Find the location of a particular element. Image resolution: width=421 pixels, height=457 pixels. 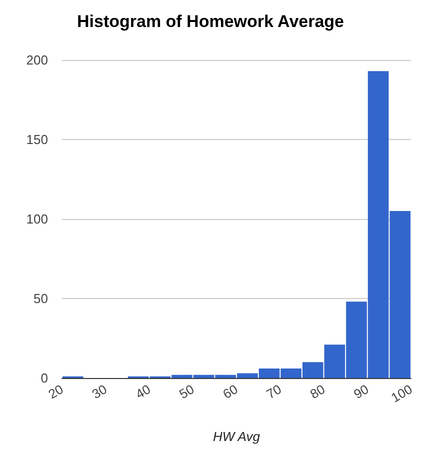

x-tick-label: 70 is located at coordinates (274, 392).